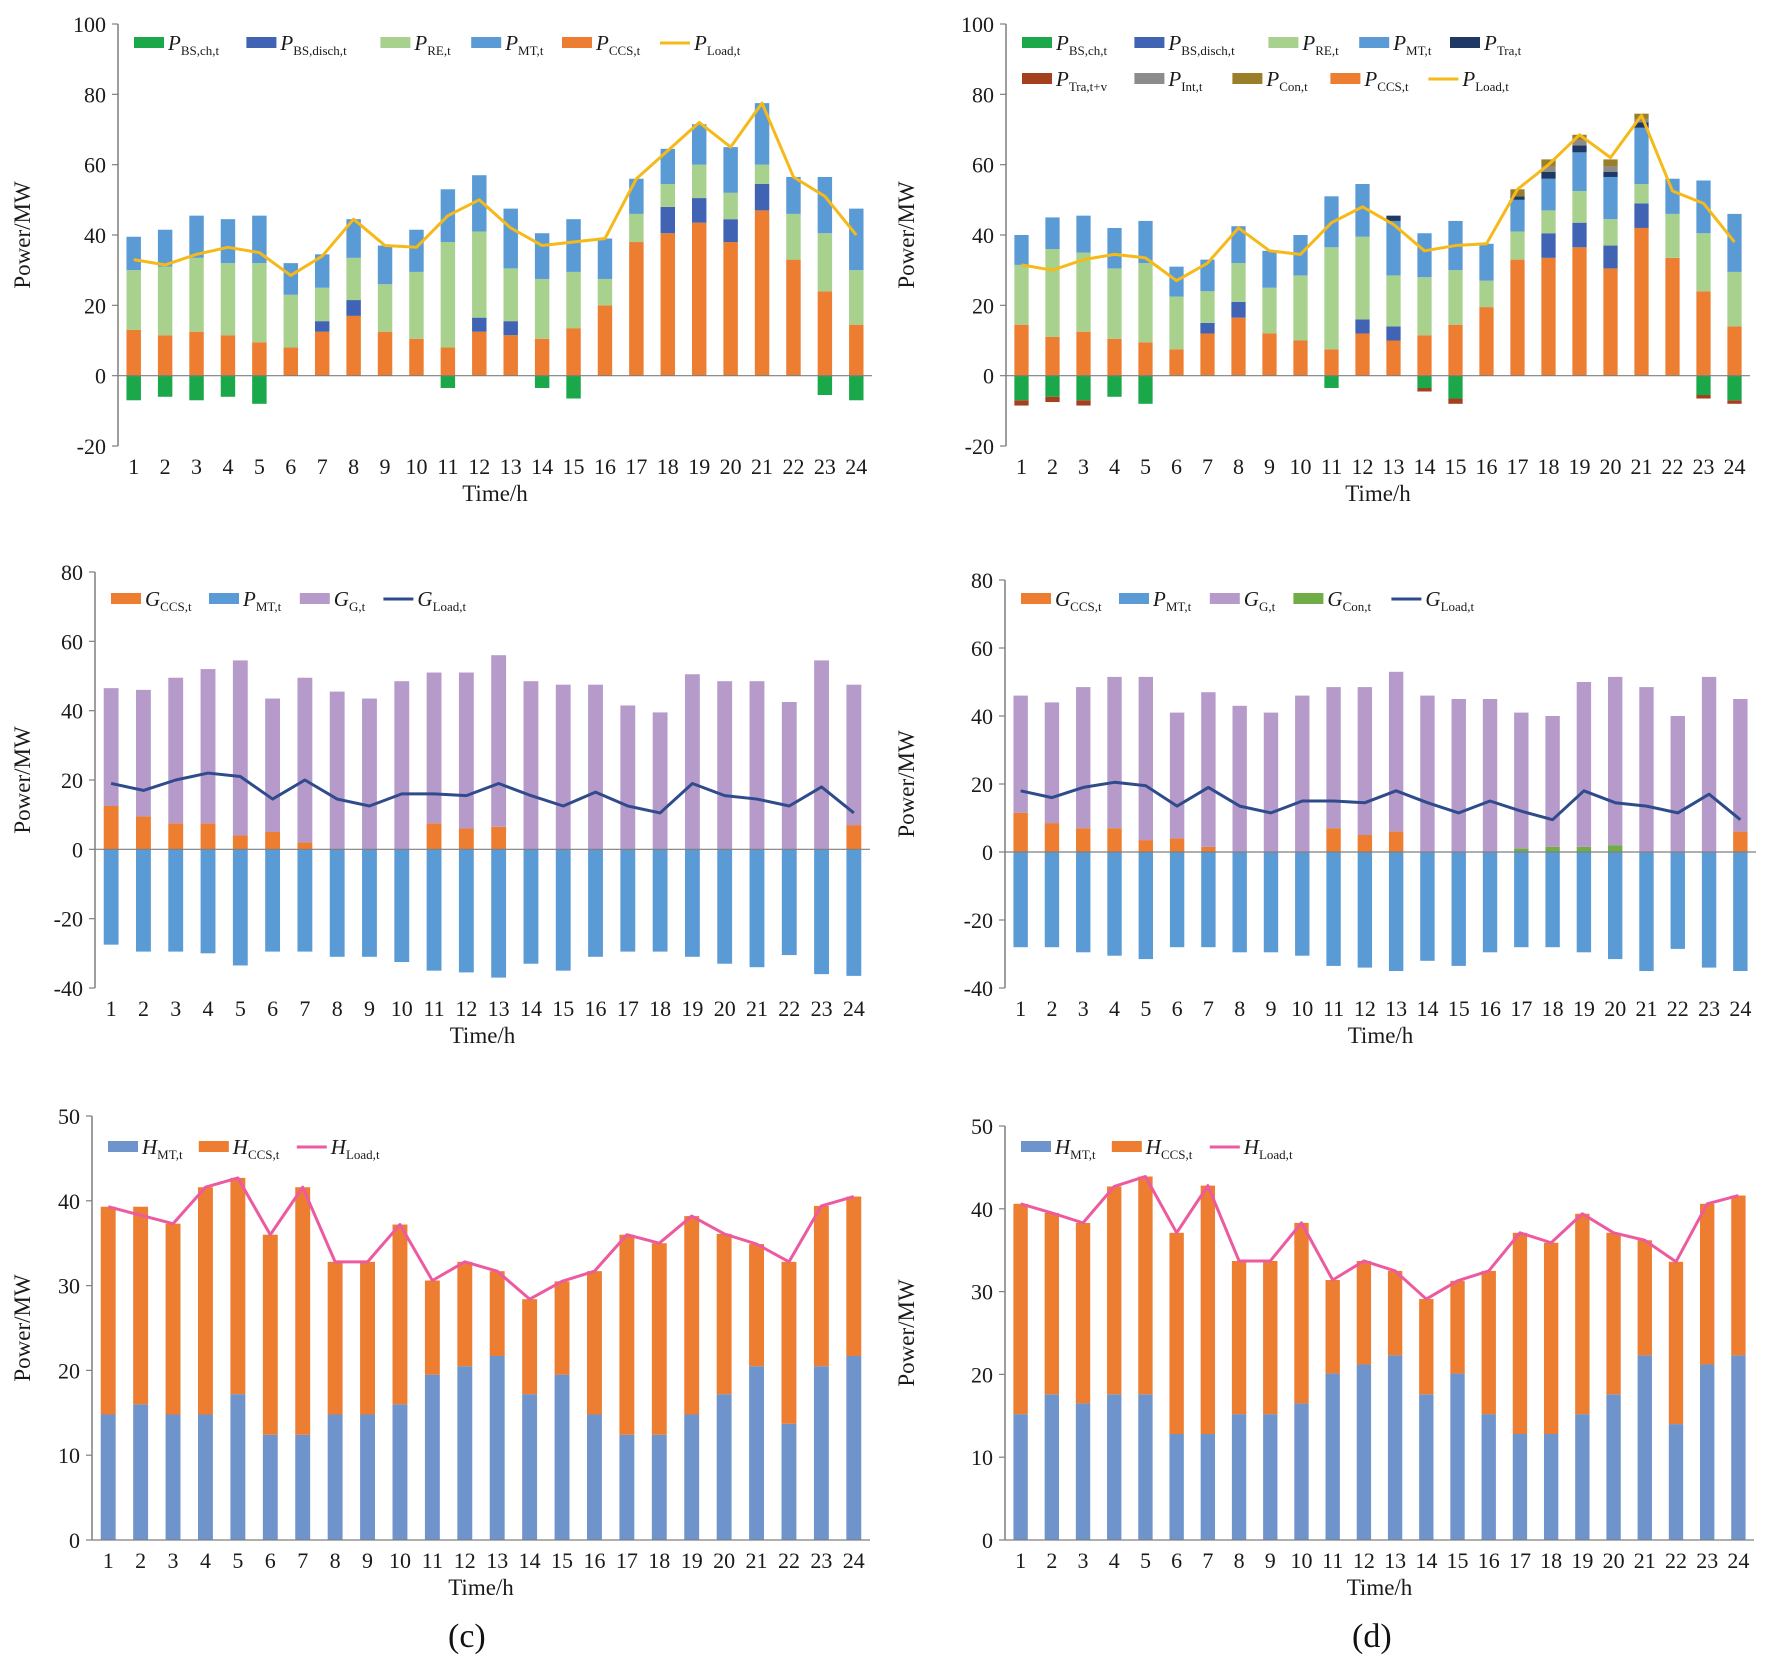  Describe the element at coordinates (1081, 44) in the screenshot. I see `legend-label: PBS,ch,t` at that location.